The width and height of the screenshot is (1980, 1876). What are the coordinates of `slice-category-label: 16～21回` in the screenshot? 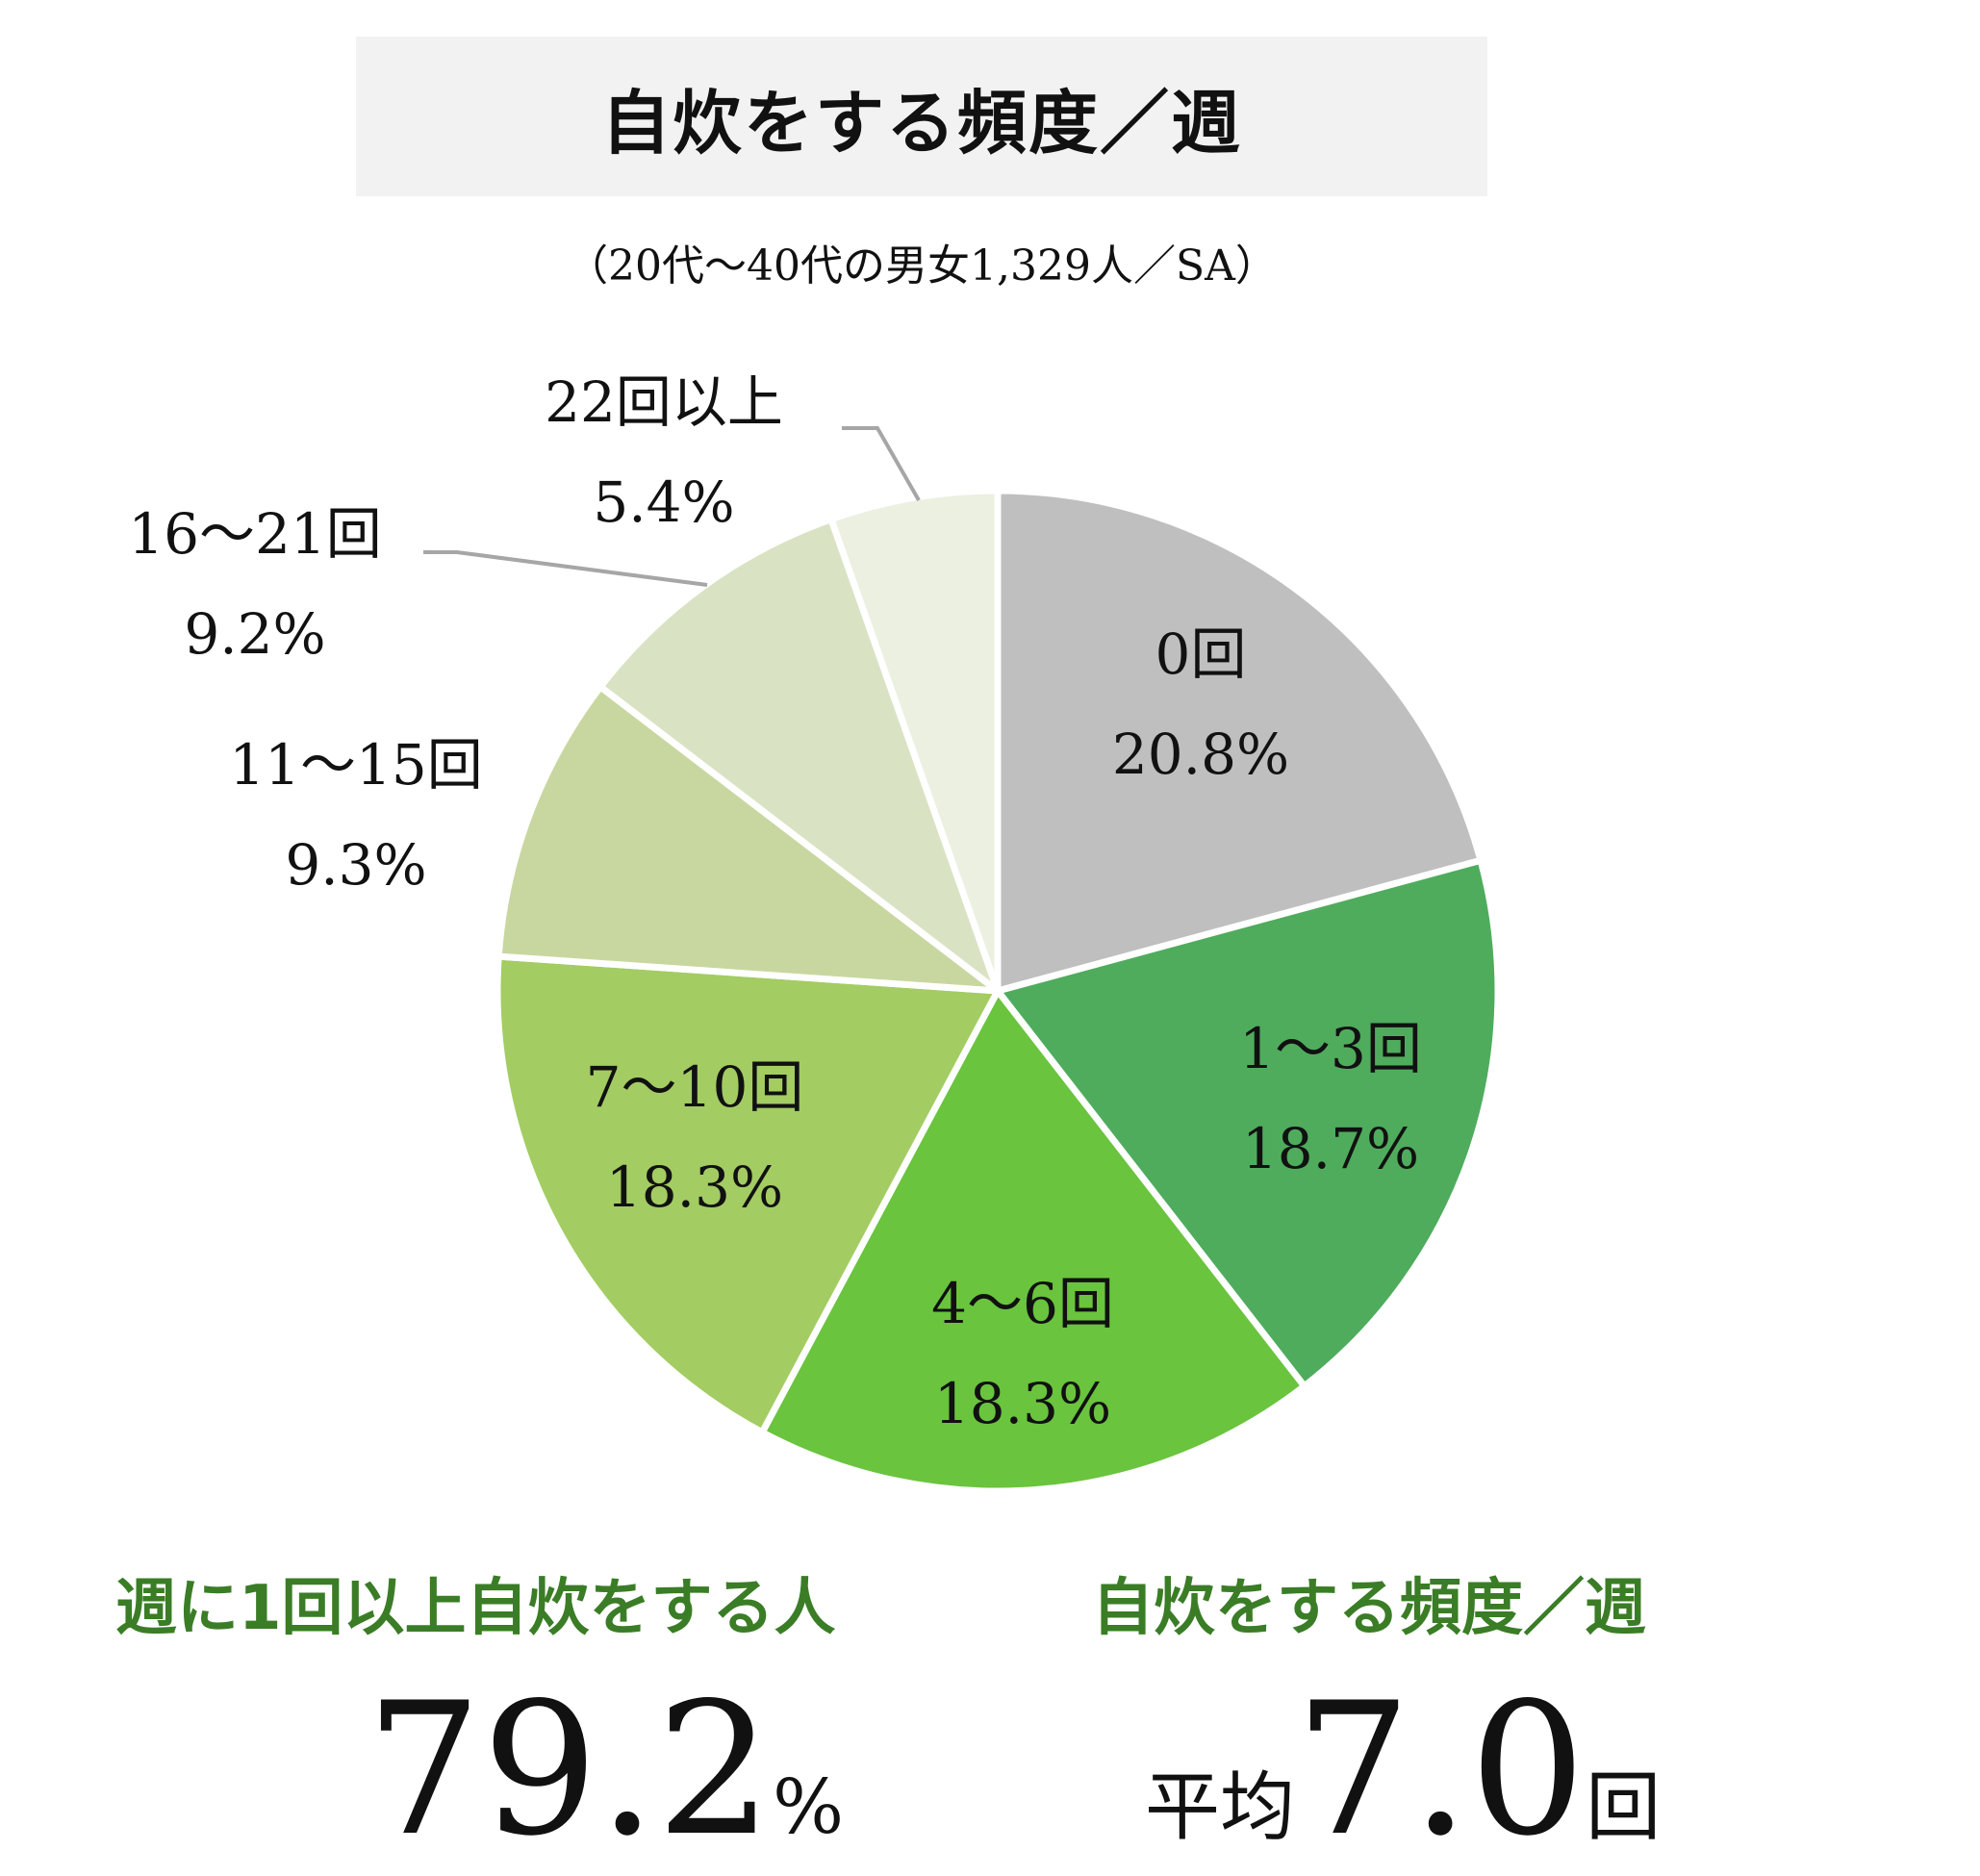 It's located at (255, 534).